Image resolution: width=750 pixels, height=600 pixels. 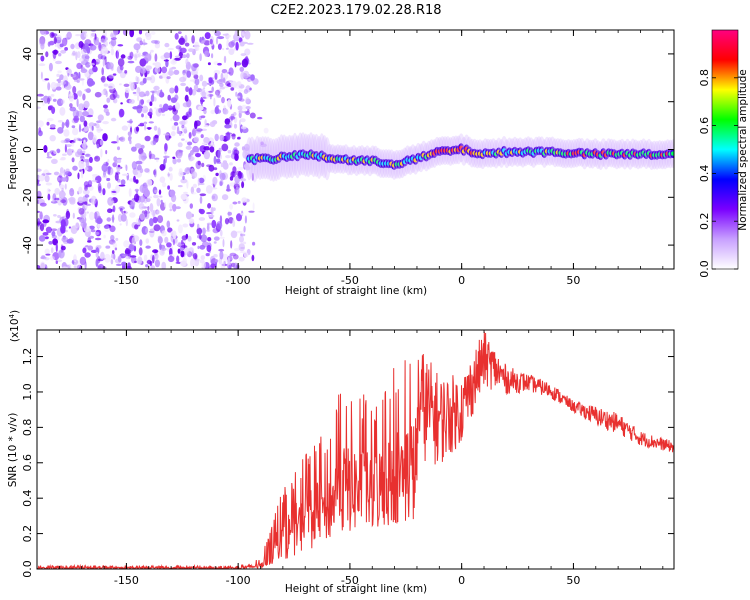 What do you see at coordinates (12, 315) in the screenshot?
I see `snr-y-multiplier-exp: 4` at bounding box center [12, 315].